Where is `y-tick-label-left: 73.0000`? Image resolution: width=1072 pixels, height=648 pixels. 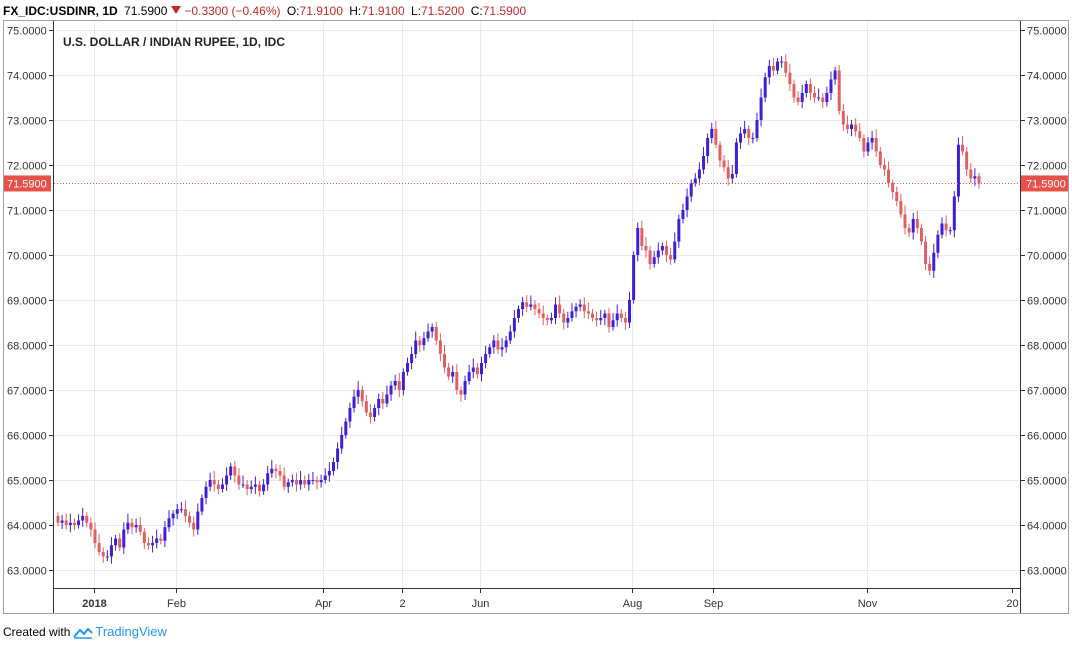
y-tick-label-left: 73.0000 is located at coordinates (27, 122).